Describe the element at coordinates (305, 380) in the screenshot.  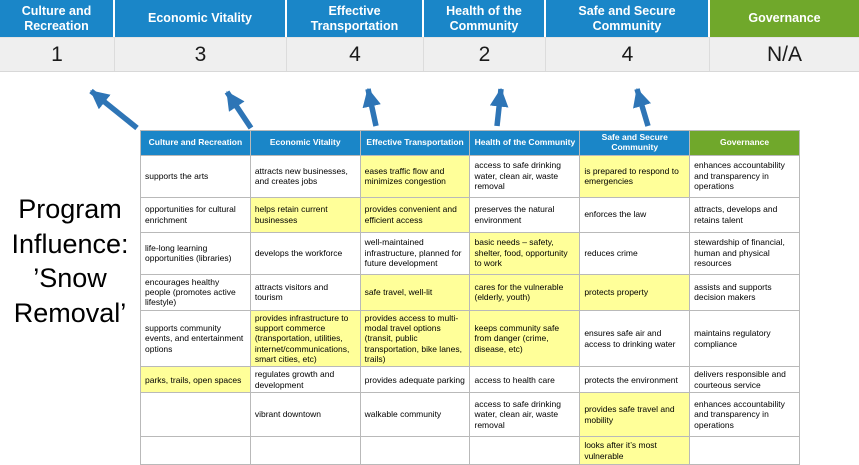
I see `matrix-cell: regulates growth and development` at that location.